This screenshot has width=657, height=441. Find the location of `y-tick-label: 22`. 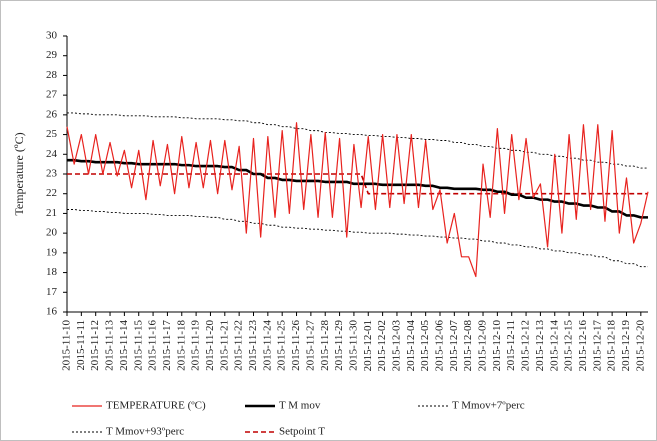

y-tick-label: 22 is located at coordinates (51, 193).